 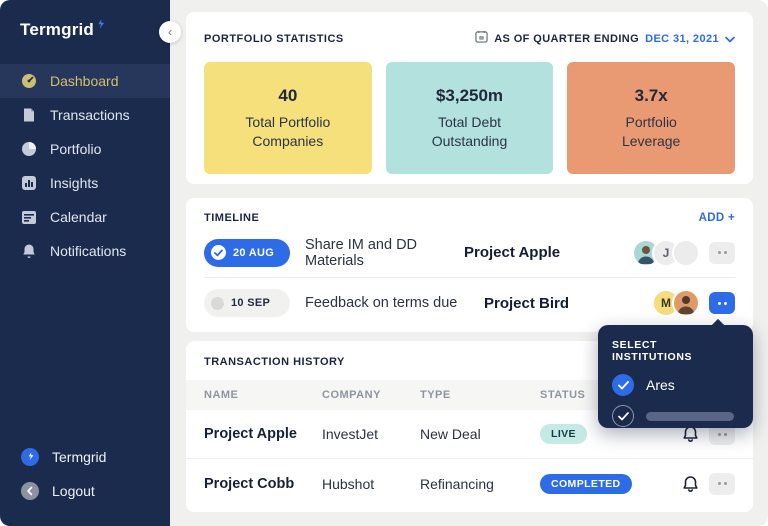 I want to click on timeline-title: TIMELINE, so click(x=232, y=218).